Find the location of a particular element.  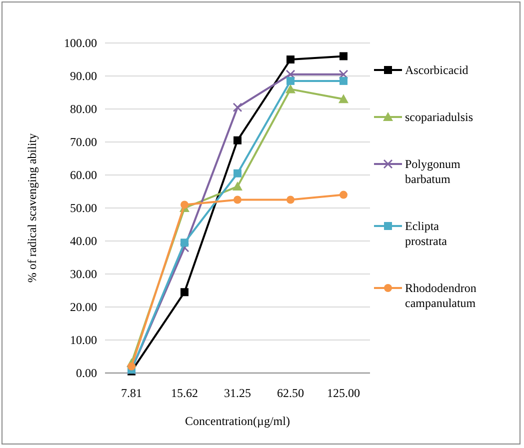

y-tick-label: 80.00 is located at coordinates (83, 109).